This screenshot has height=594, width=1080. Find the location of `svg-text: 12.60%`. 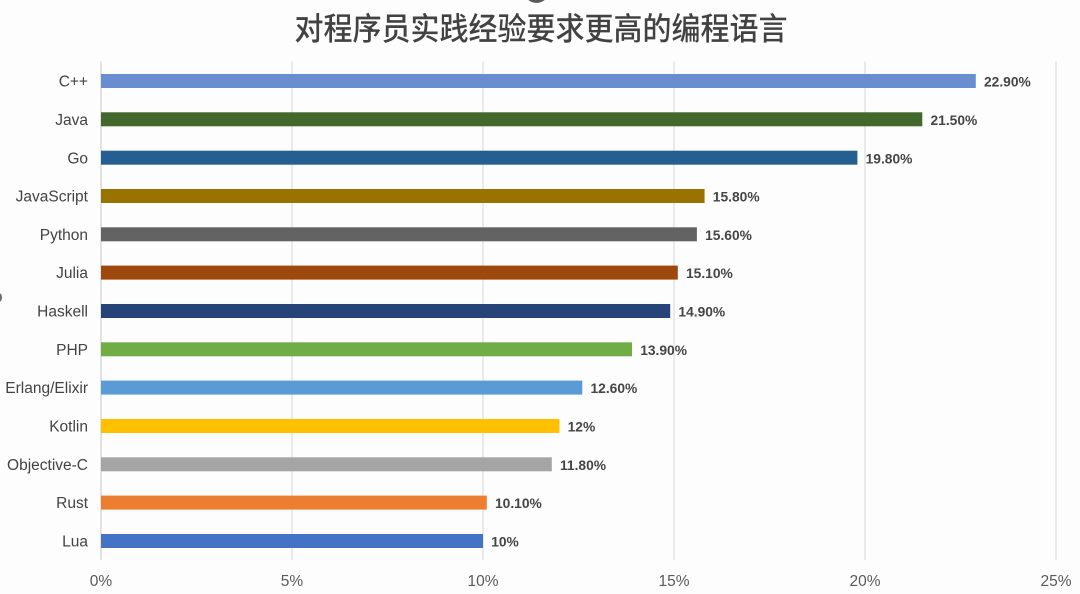

svg-text: 12.60% is located at coordinates (614, 388).